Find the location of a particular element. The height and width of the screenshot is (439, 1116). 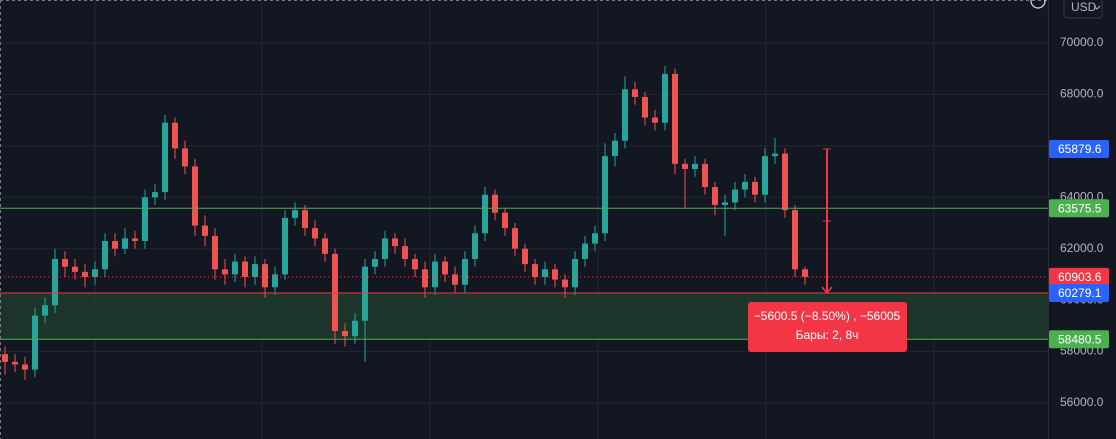

measure-text: −5600.5 (−8.50%) , −56005 is located at coordinates (827, 316).